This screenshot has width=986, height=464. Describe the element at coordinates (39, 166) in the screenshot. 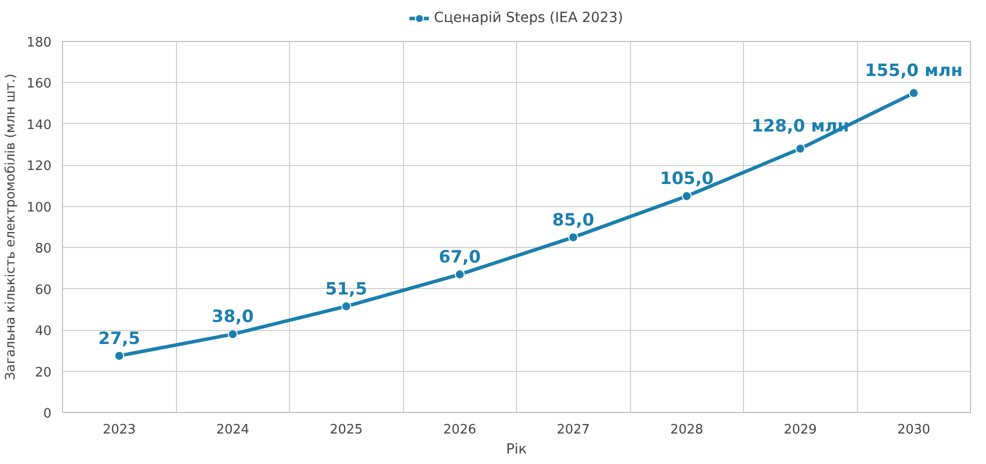

I see `y-tick-label: 120` at that location.